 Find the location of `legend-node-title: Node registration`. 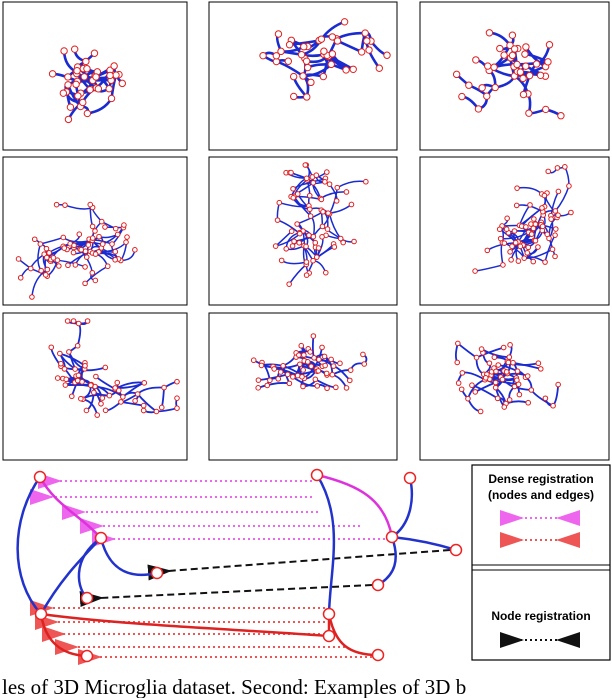

legend-node-title: Node registration is located at coordinates (540, 616).